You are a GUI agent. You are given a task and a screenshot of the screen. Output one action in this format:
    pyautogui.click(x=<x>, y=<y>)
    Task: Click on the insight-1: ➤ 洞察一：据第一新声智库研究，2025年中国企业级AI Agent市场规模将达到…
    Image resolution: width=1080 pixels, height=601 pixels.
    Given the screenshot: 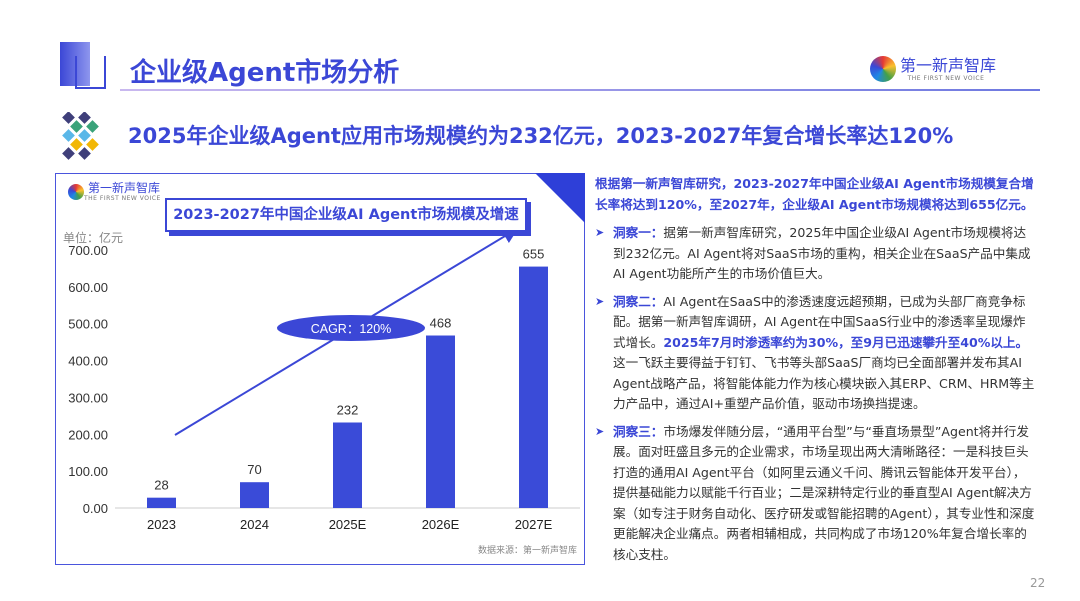 What is the action you would take?
    pyautogui.click(x=815, y=254)
    